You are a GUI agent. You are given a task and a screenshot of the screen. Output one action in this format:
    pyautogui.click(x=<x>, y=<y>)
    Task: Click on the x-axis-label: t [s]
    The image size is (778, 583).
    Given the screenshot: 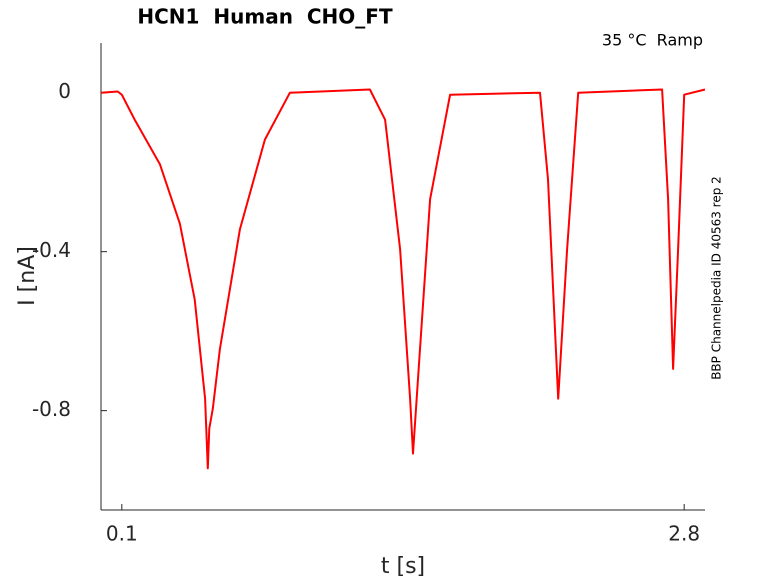 What is the action you would take?
    pyautogui.click(x=403, y=566)
    